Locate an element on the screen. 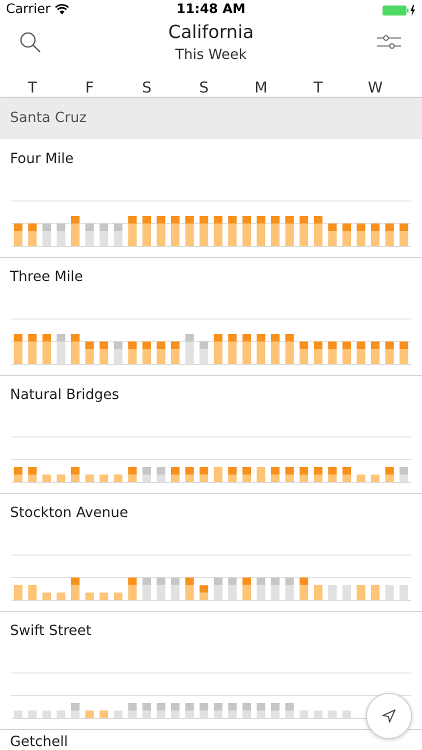  chart-title: Natural Bridges is located at coordinates (65, 395).